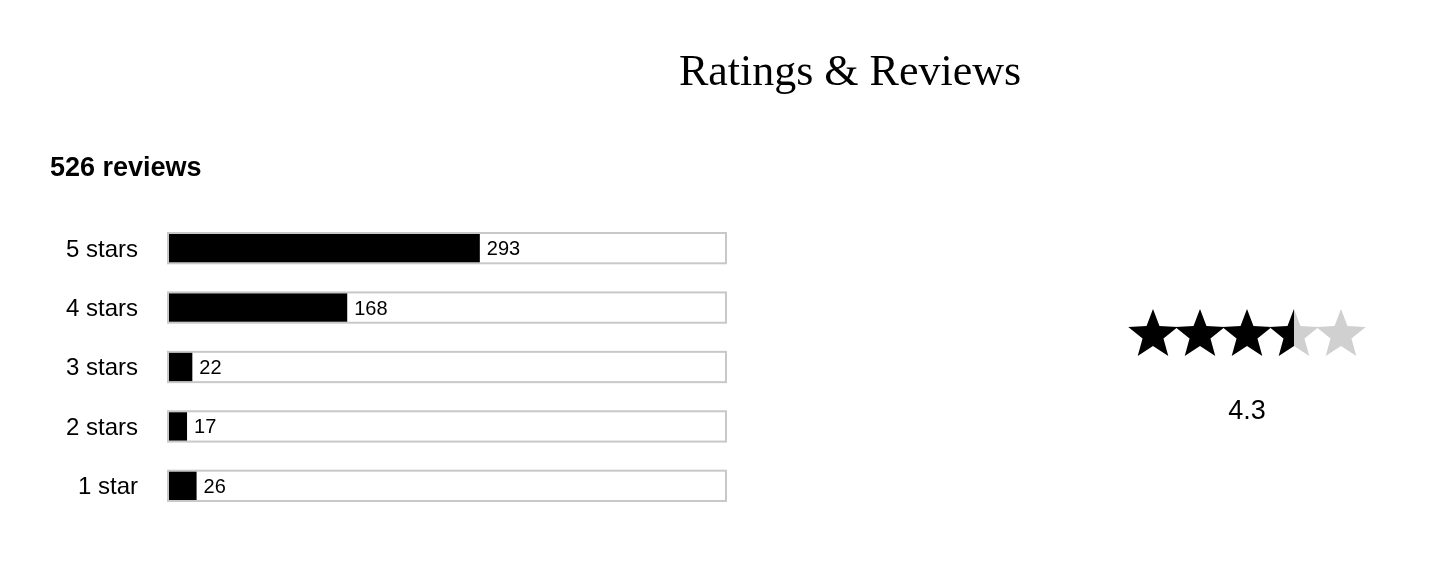 The height and width of the screenshot is (578, 1438). Describe the element at coordinates (371, 307) in the screenshot. I see `data-label: 168` at that location.